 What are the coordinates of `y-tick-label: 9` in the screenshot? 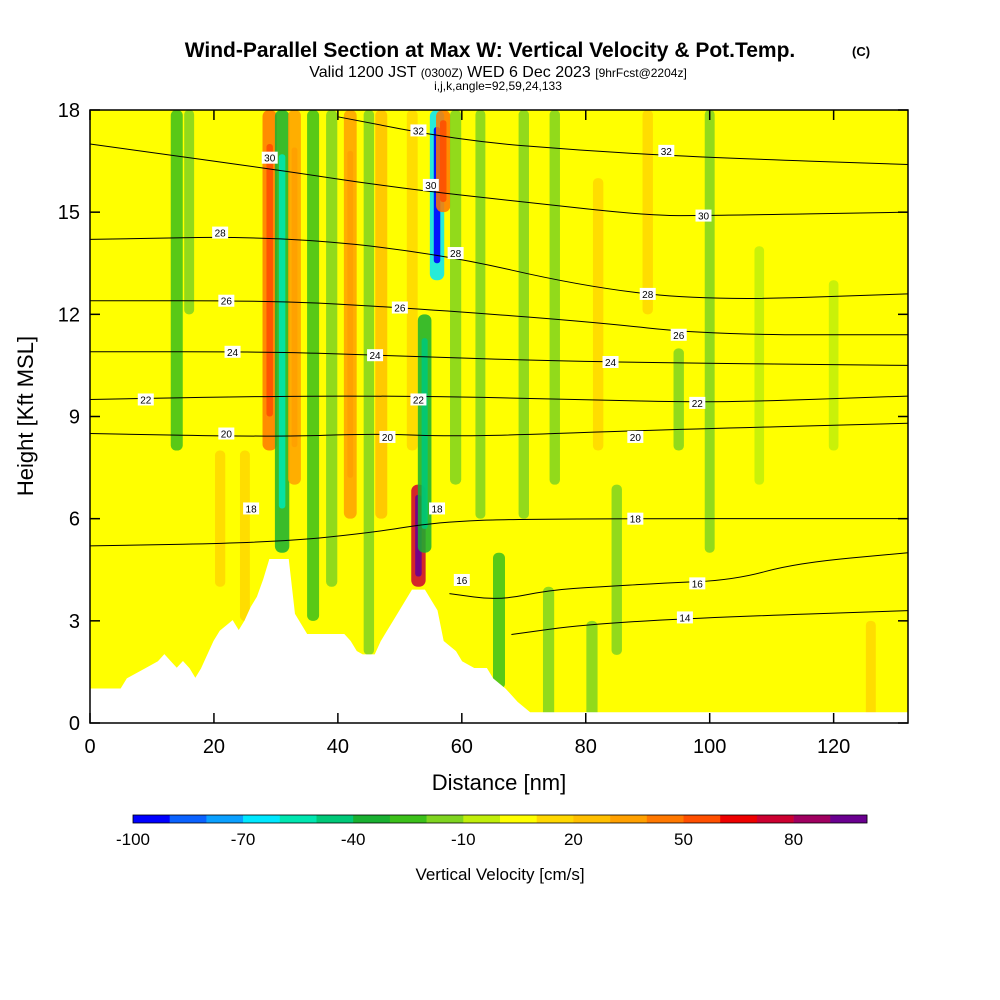 It's located at (74, 418).